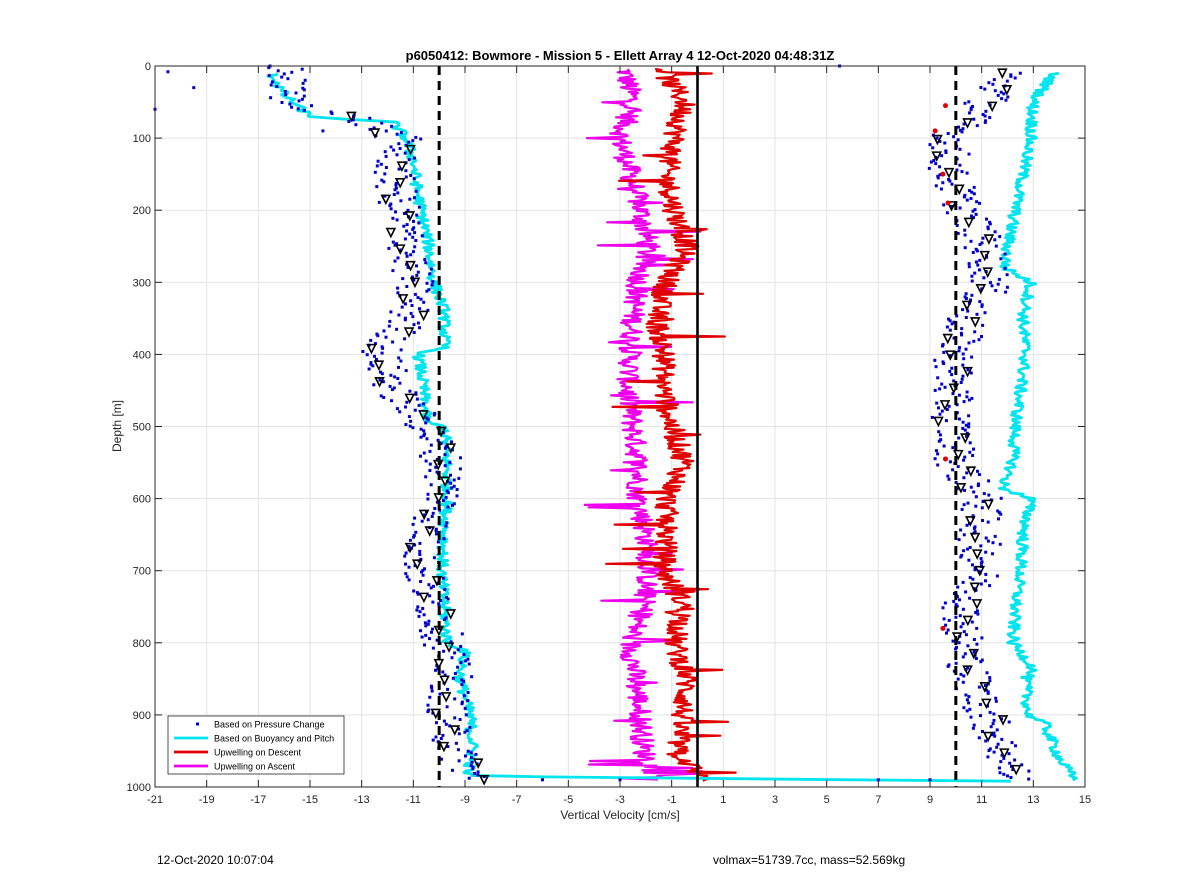  I want to click on legend-label: Based on Buoyancy and Pitch, so click(274, 739).